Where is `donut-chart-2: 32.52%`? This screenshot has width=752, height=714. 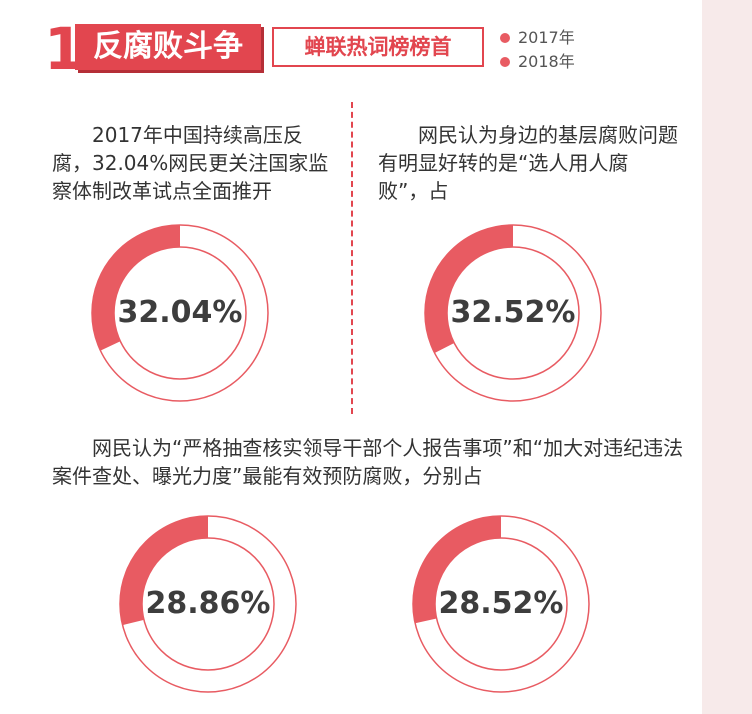
donut-chart-2: 32.52% is located at coordinates (513, 313).